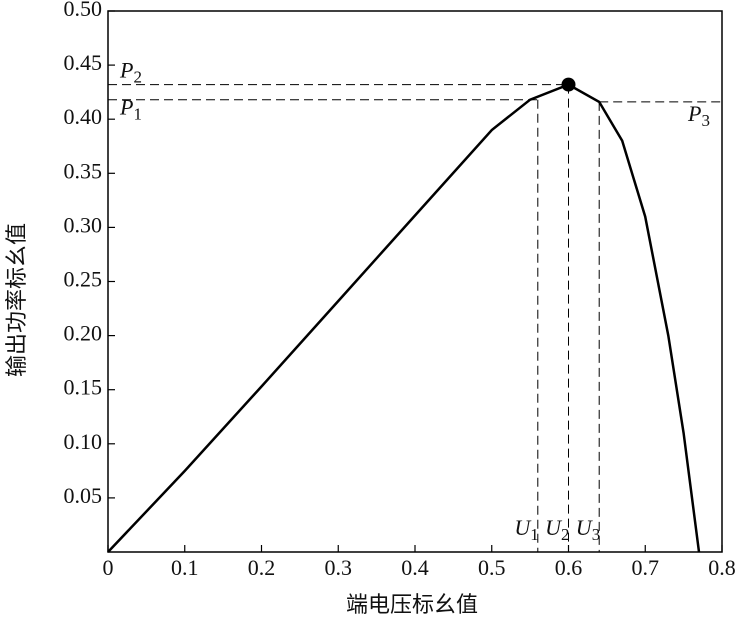 The height and width of the screenshot is (622, 742). Describe the element at coordinates (83, 62) in the screenshot. I see `y-tick-label: 0.45` at that location.